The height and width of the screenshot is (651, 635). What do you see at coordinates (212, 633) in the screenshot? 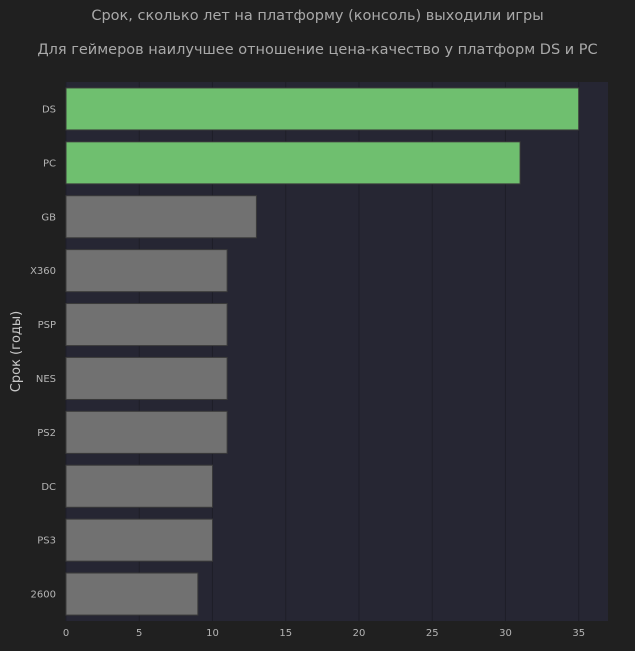
I see `x-tick-label: 10` at bounding box center [212, 633].